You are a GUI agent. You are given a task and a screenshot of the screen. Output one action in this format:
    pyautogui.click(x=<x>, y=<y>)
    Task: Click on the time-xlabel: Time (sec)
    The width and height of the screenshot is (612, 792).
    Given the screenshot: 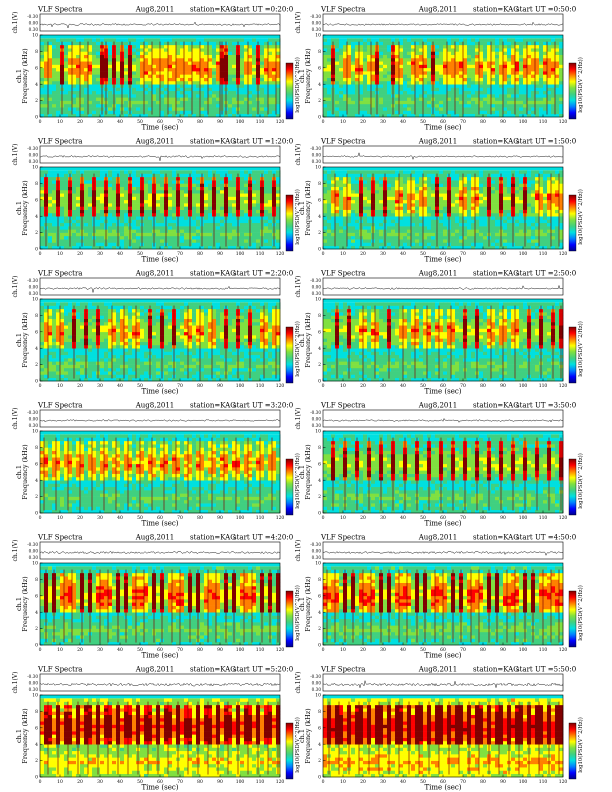 What is the action you would take?
    pyautogui.click(x=442, y=788)
    